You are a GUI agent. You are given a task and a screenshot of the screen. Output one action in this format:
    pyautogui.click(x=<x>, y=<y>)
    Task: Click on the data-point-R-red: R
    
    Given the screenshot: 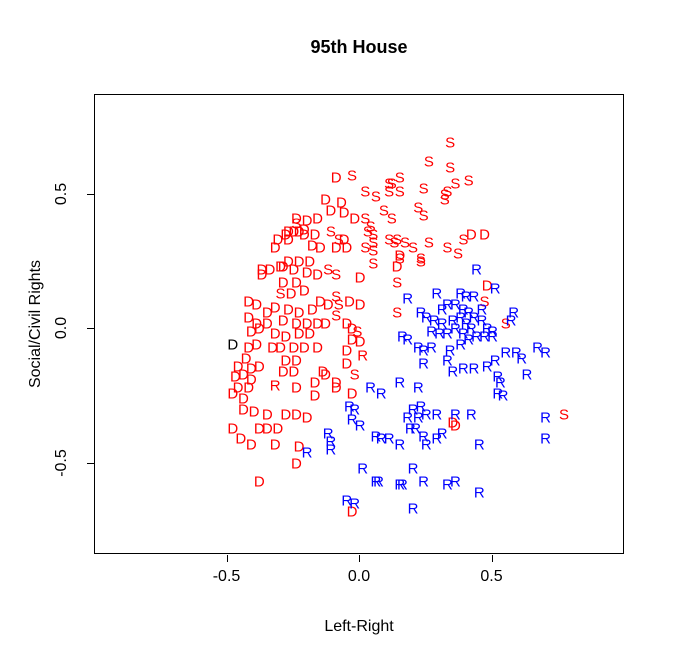 What is the action you would take?
    pyautogui.click(x=275, y=386)
    